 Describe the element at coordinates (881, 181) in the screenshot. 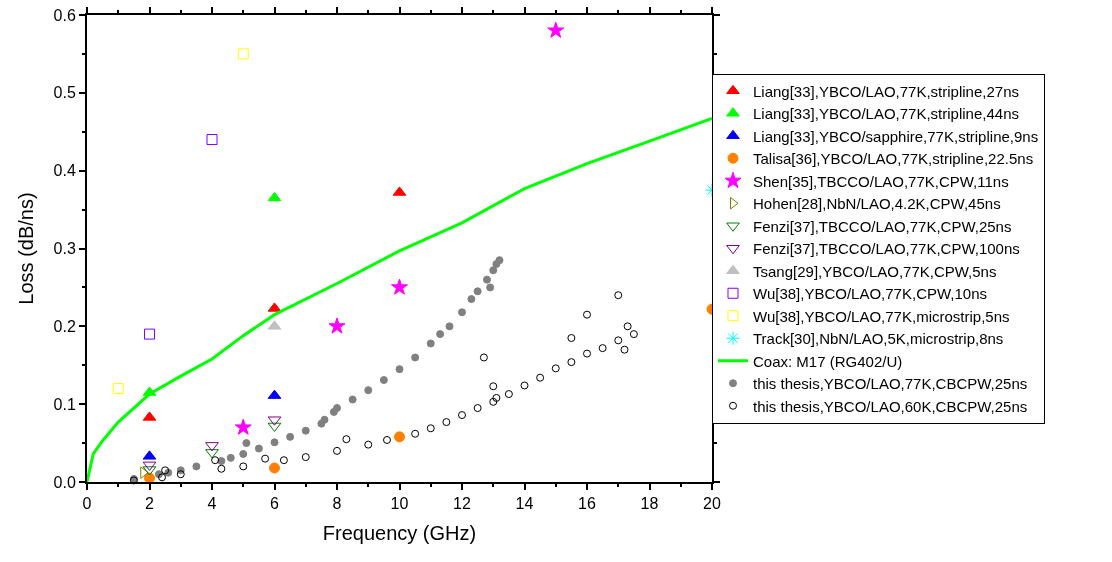

I see `legend-label: Shen[35],TBCCO/LAO,77K,CPW,11ns` at that location.